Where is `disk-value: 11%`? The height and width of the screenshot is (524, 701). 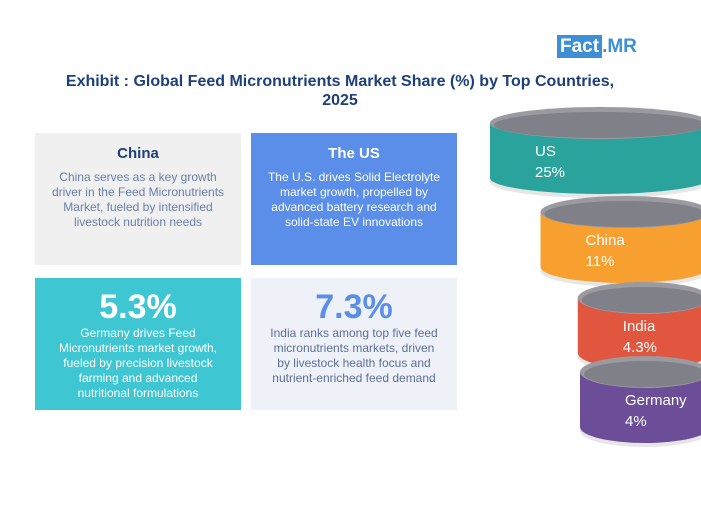 disk-value: 11% is located at coordinates (600, 261).